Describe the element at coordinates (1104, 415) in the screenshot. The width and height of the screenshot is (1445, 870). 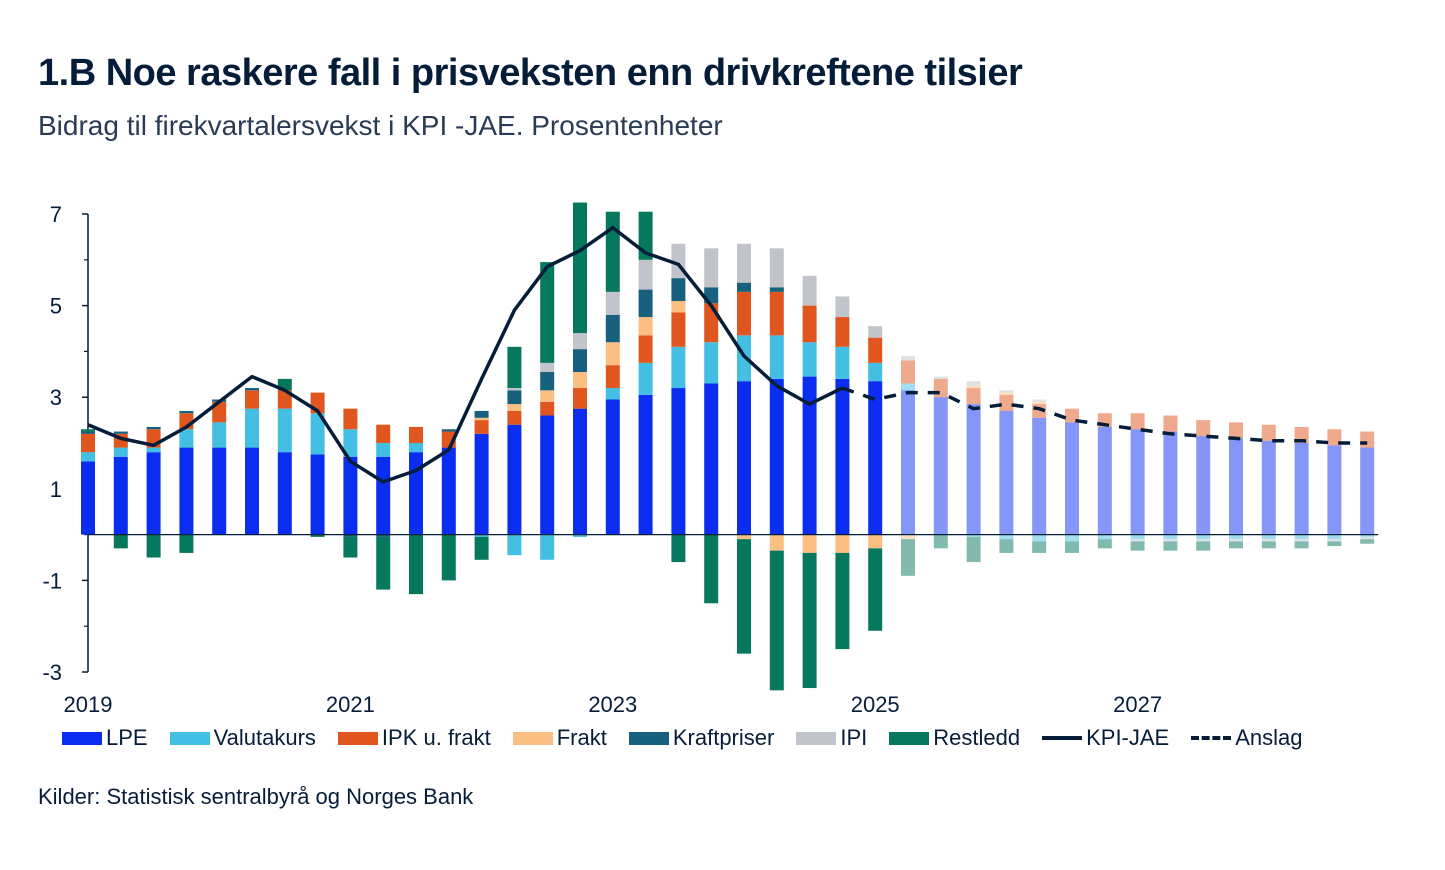
I see `line-anslag` at that location.